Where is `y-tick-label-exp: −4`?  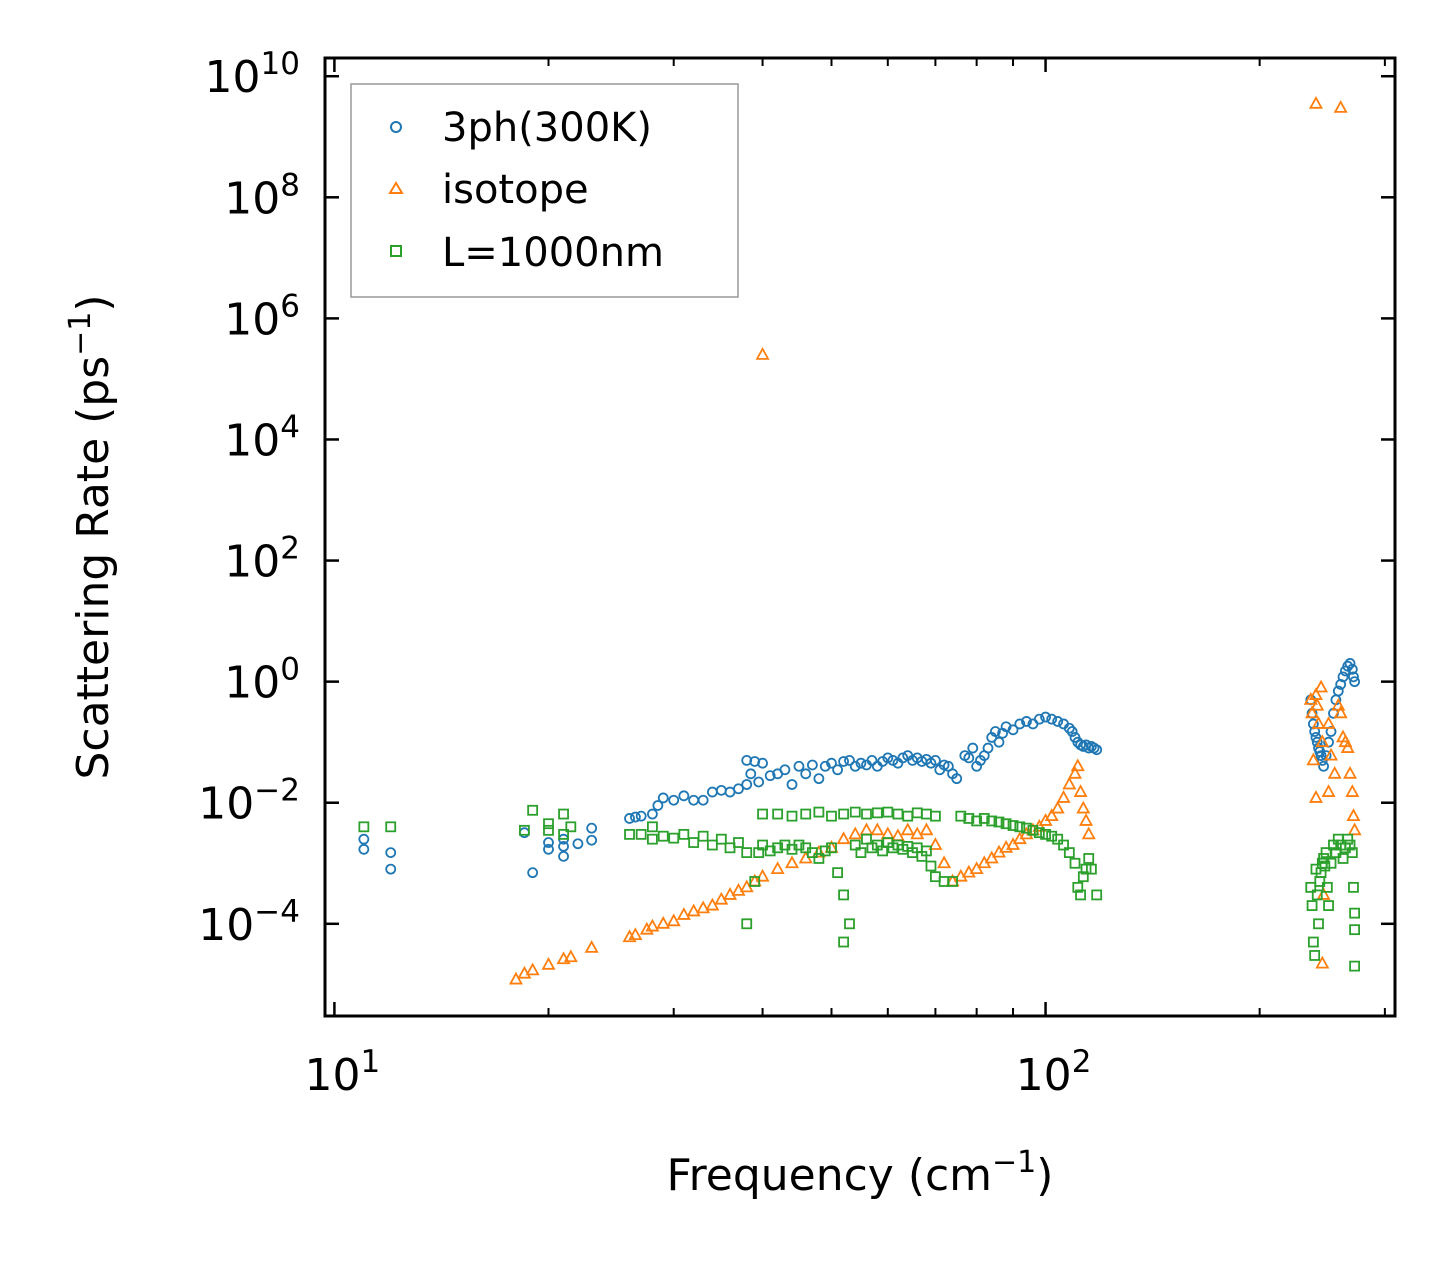
y-tick-label-exp: −4 is located at coordinates (277, 912).